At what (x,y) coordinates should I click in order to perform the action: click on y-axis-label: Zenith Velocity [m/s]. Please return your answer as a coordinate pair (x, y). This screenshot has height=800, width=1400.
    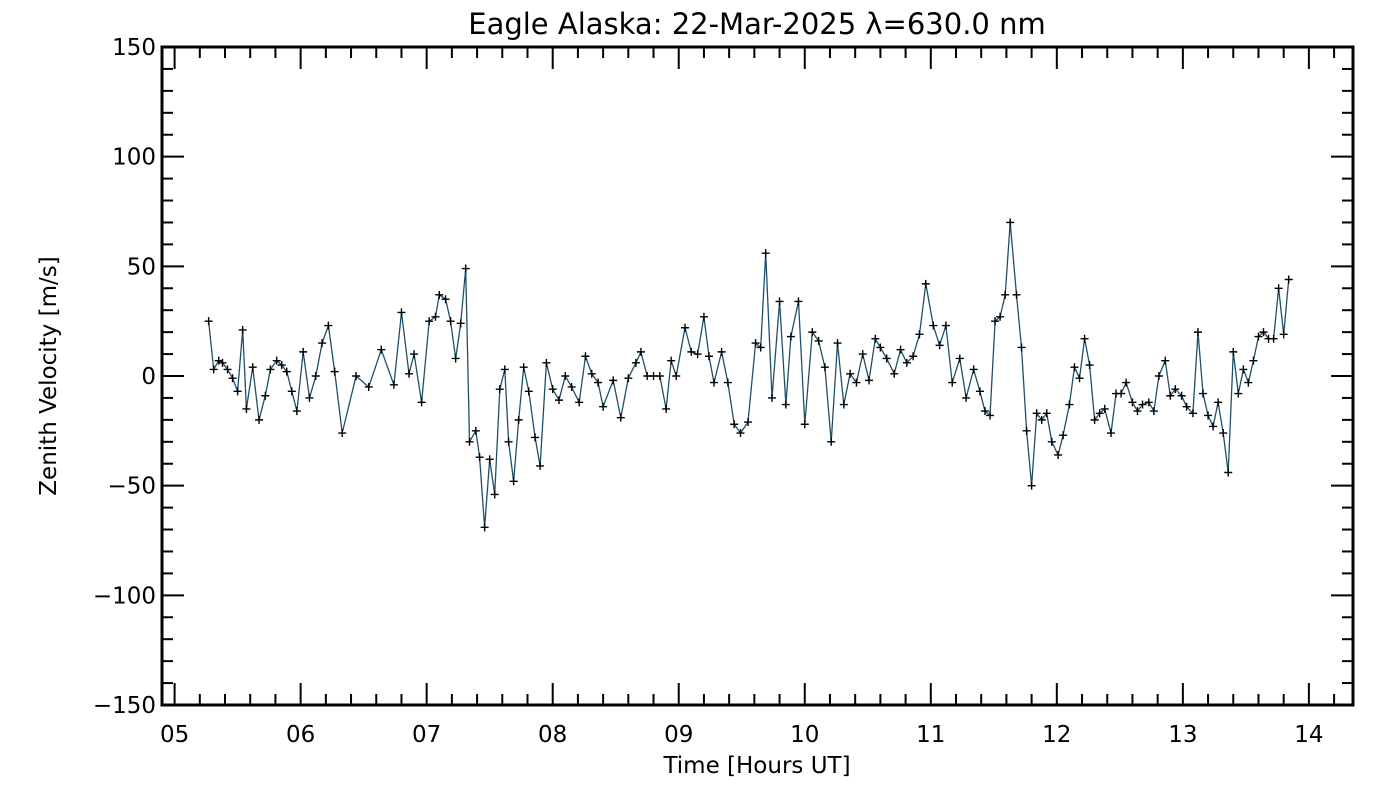
    Looking at the image, I should click on (49, 375).